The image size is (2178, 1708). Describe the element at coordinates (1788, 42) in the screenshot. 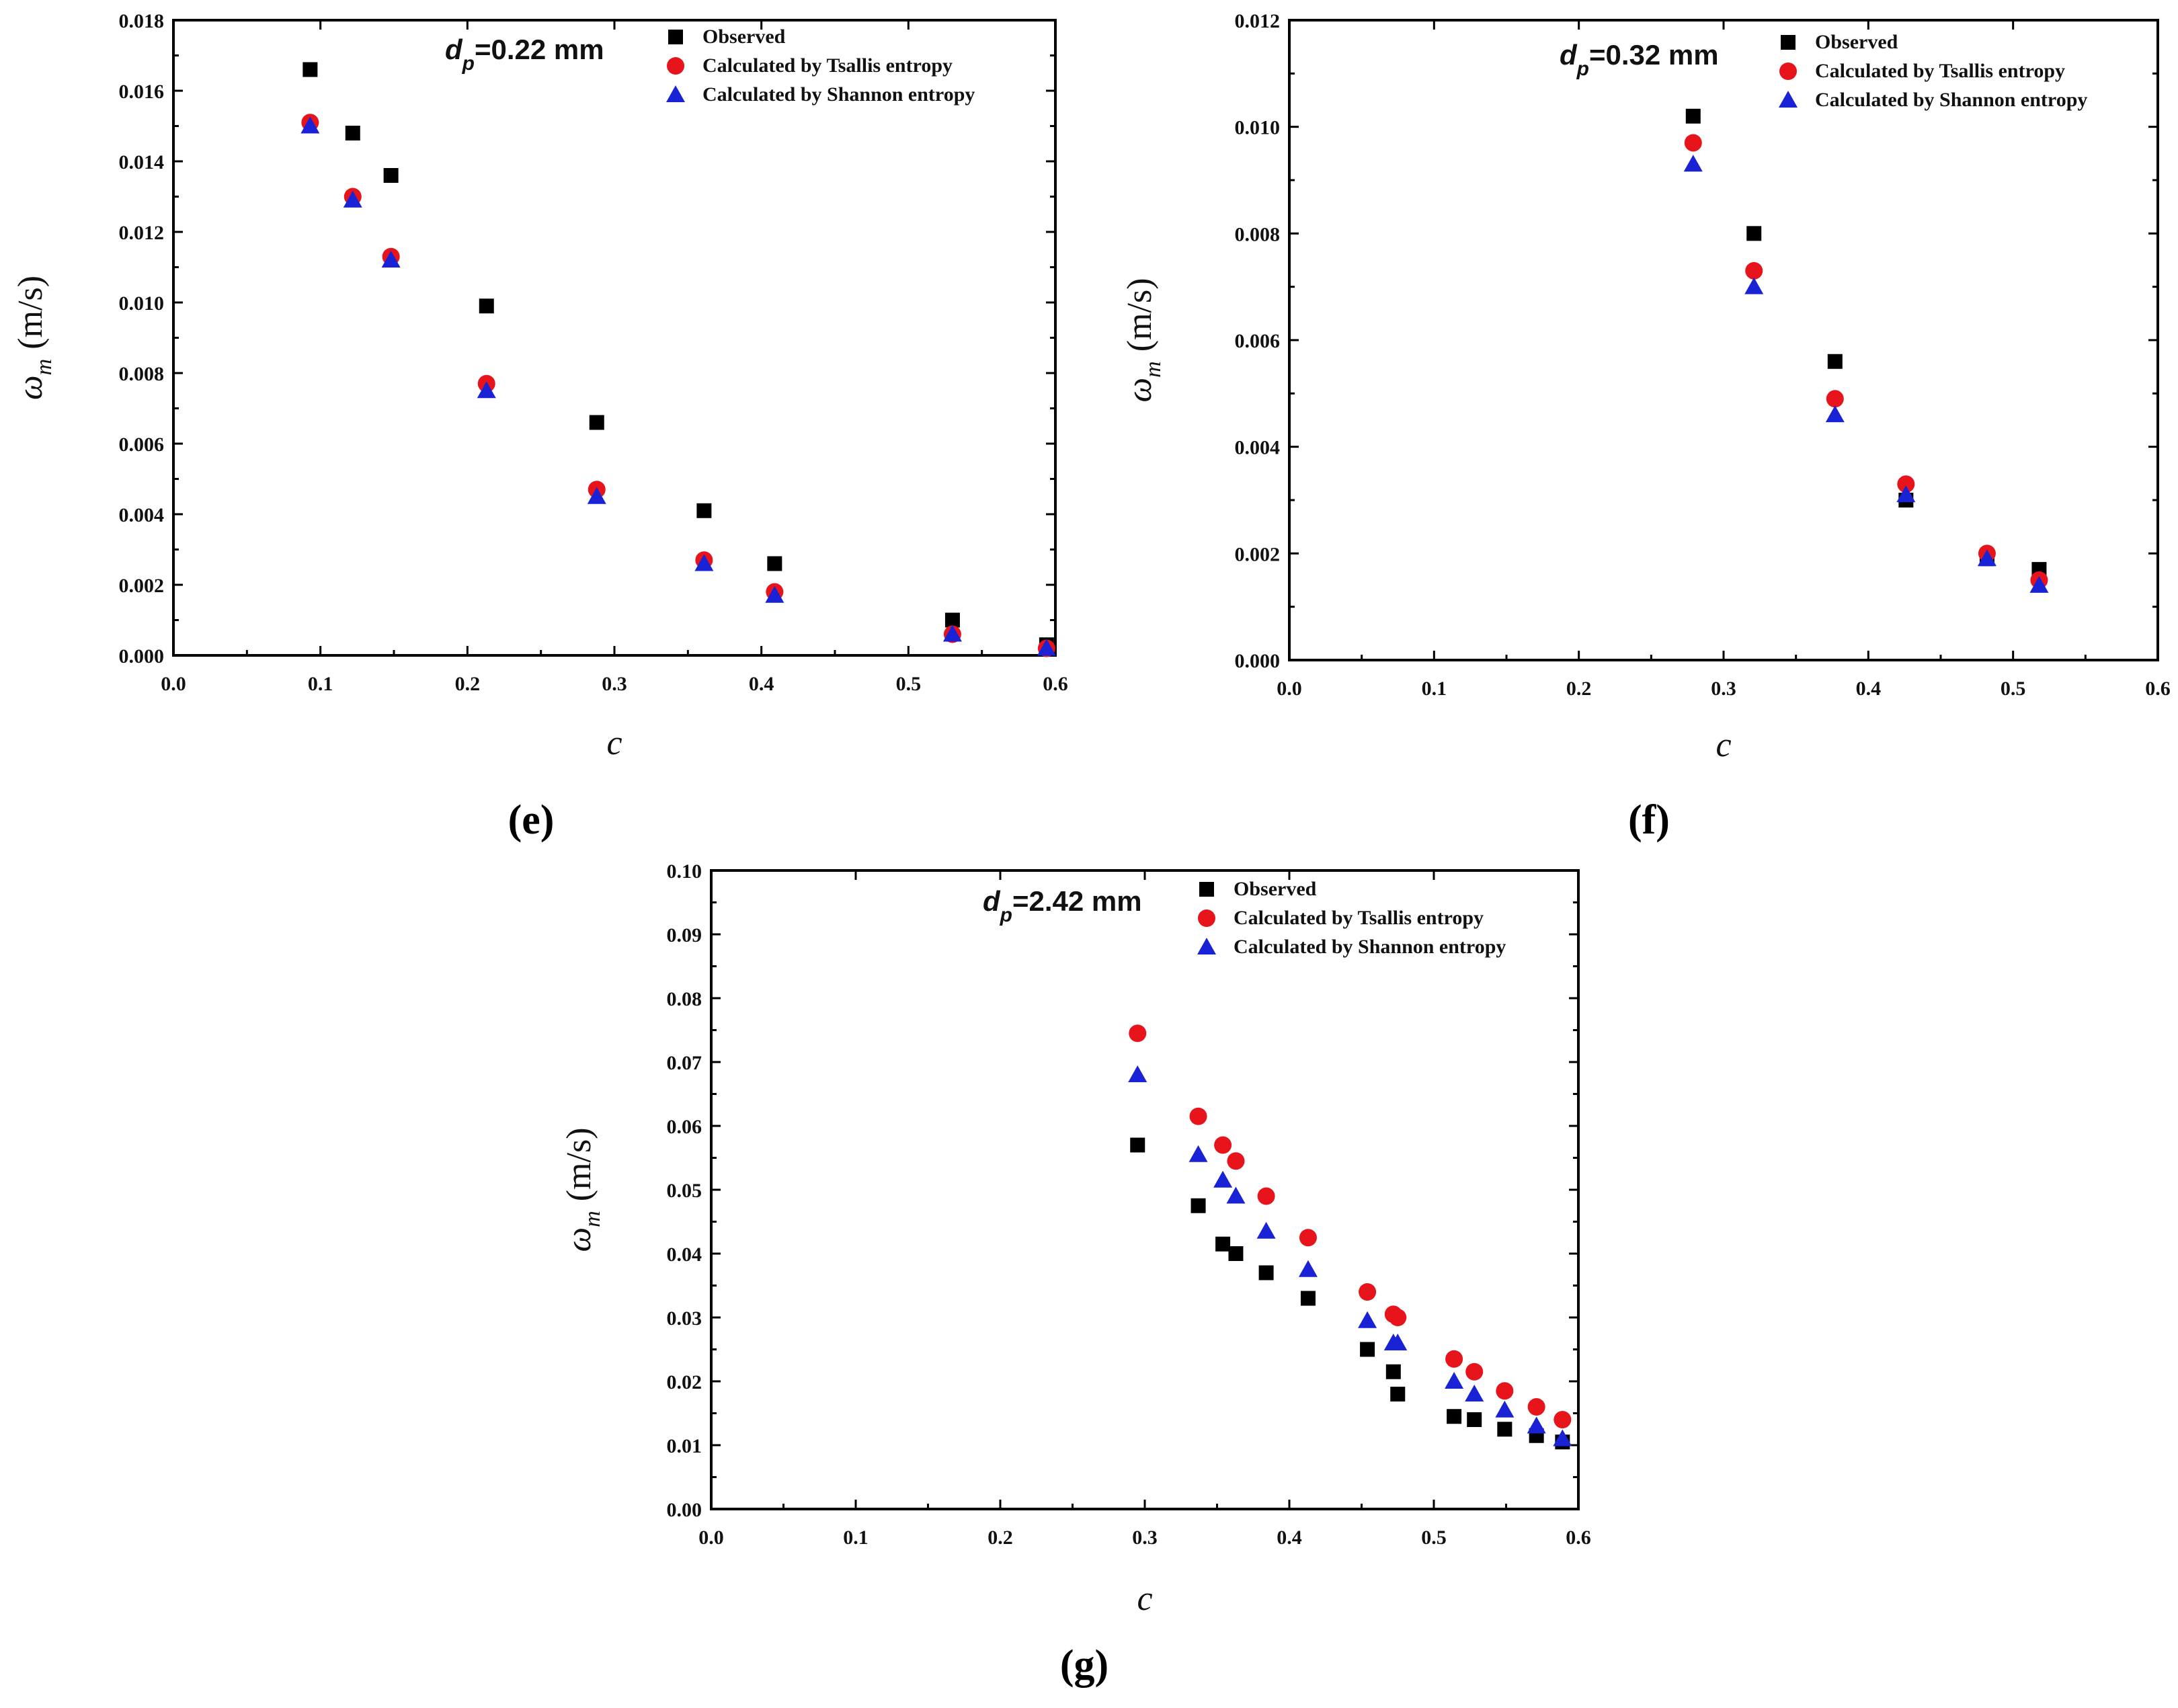

I see `legend-marker-square` at that location.